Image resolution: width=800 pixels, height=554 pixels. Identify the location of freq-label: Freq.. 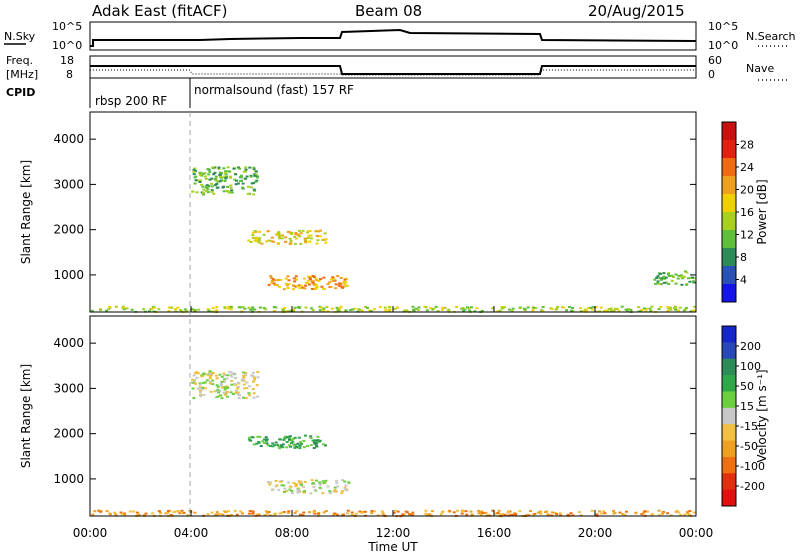
(19, 60).